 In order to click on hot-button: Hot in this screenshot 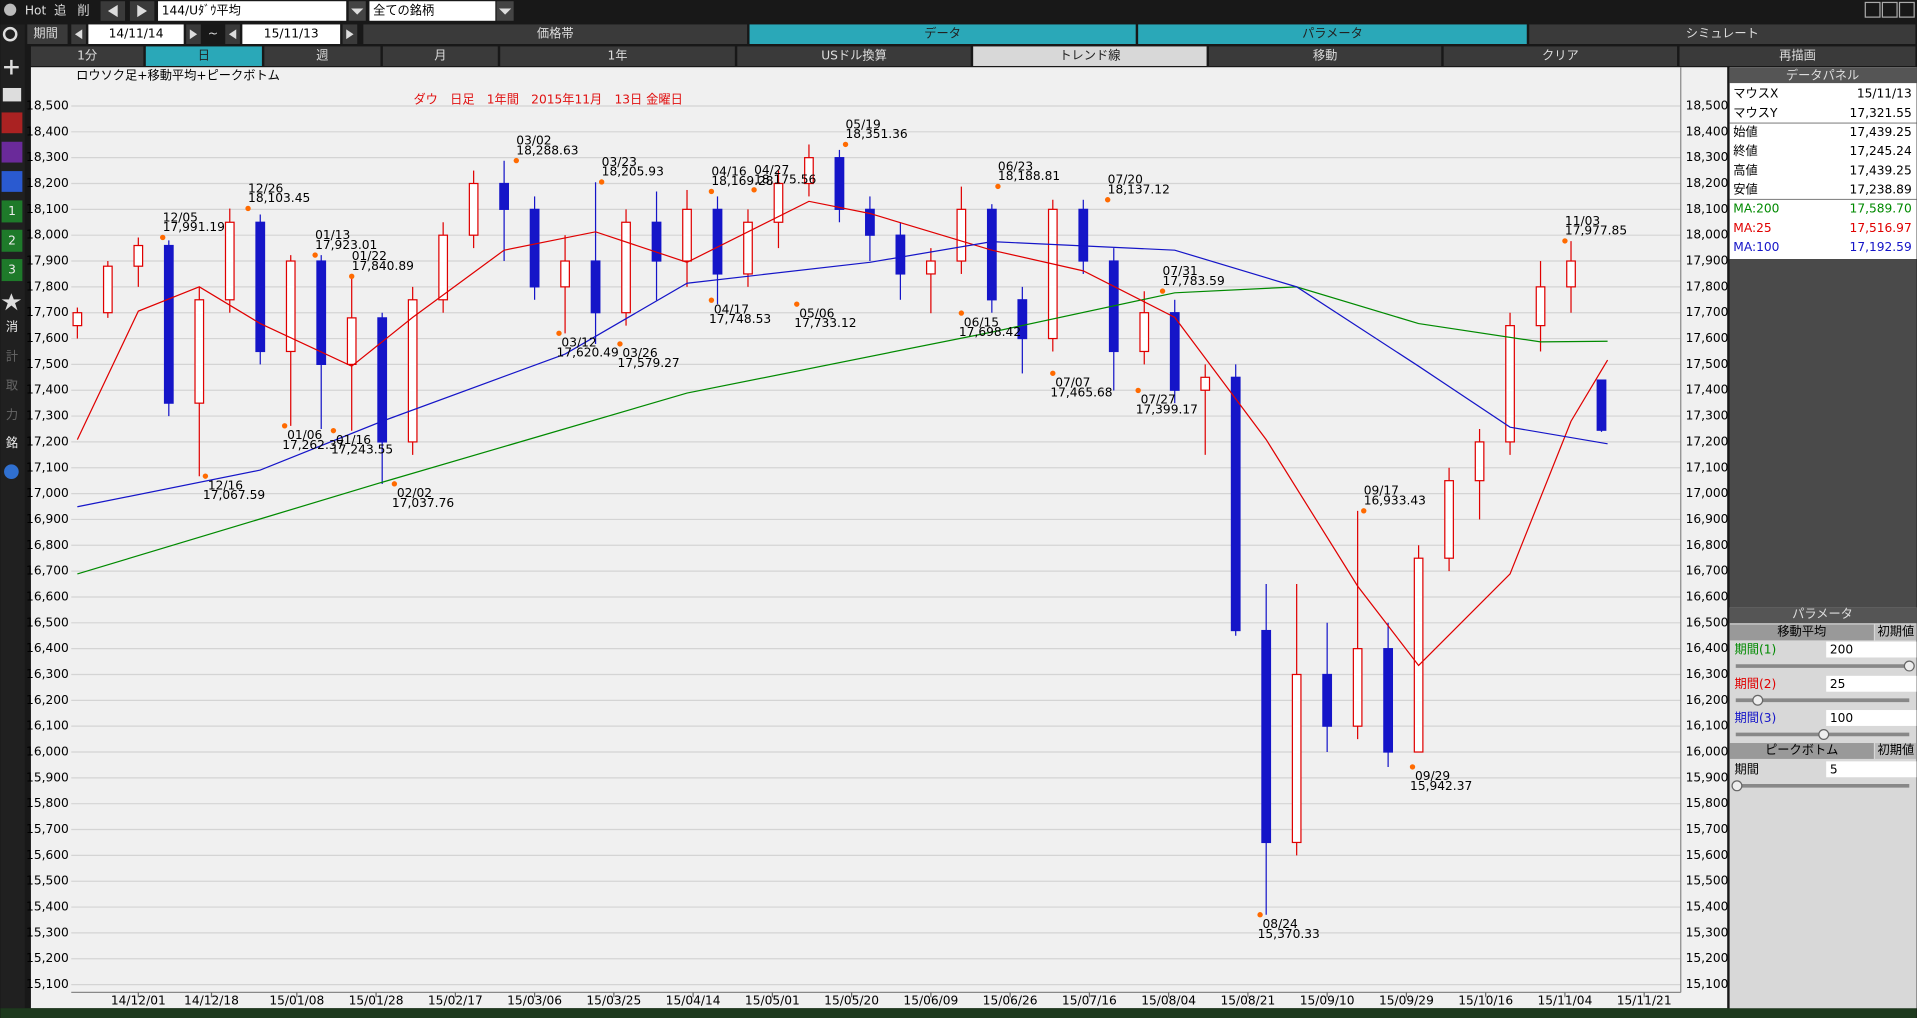, I will do `click(36, 10)`.